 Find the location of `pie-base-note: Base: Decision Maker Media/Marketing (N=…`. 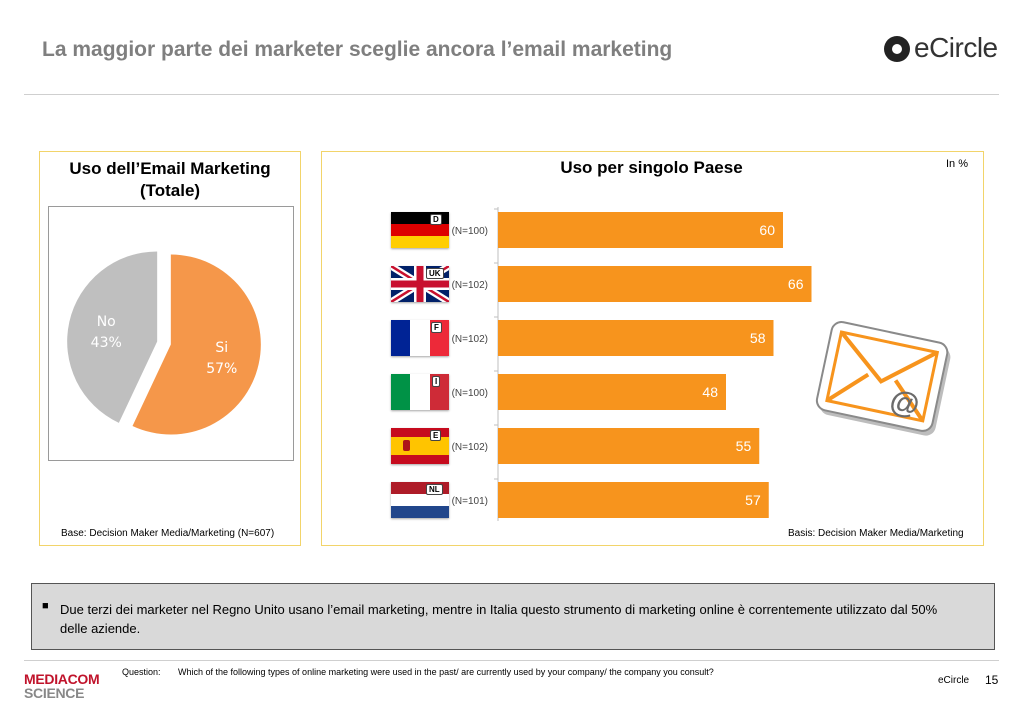

pie-base-note: Base: Decision Maker Media/Marketing (N=… is located at coordinates (168, 533).